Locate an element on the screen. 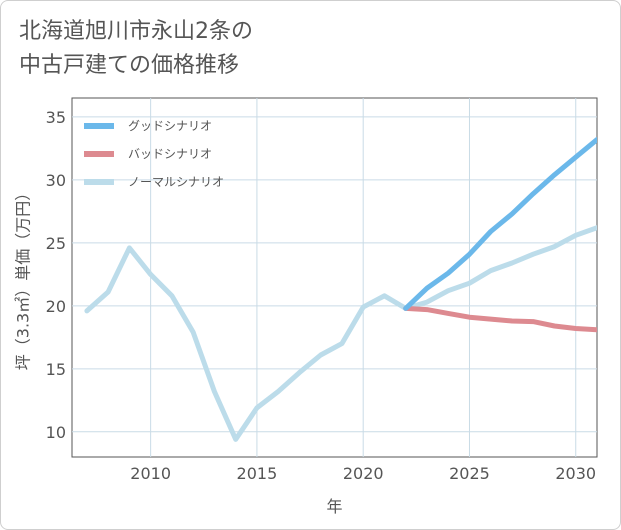 Image resolution: width=621 pixels, height=530 pixels. legend-label-1: バッドシナリオ is located at coordinates (170, 154).